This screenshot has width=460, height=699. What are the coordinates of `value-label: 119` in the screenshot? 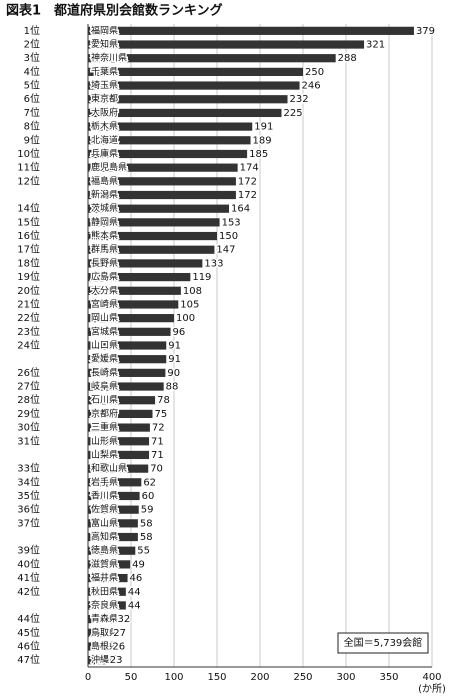 It's located at (201, 277).